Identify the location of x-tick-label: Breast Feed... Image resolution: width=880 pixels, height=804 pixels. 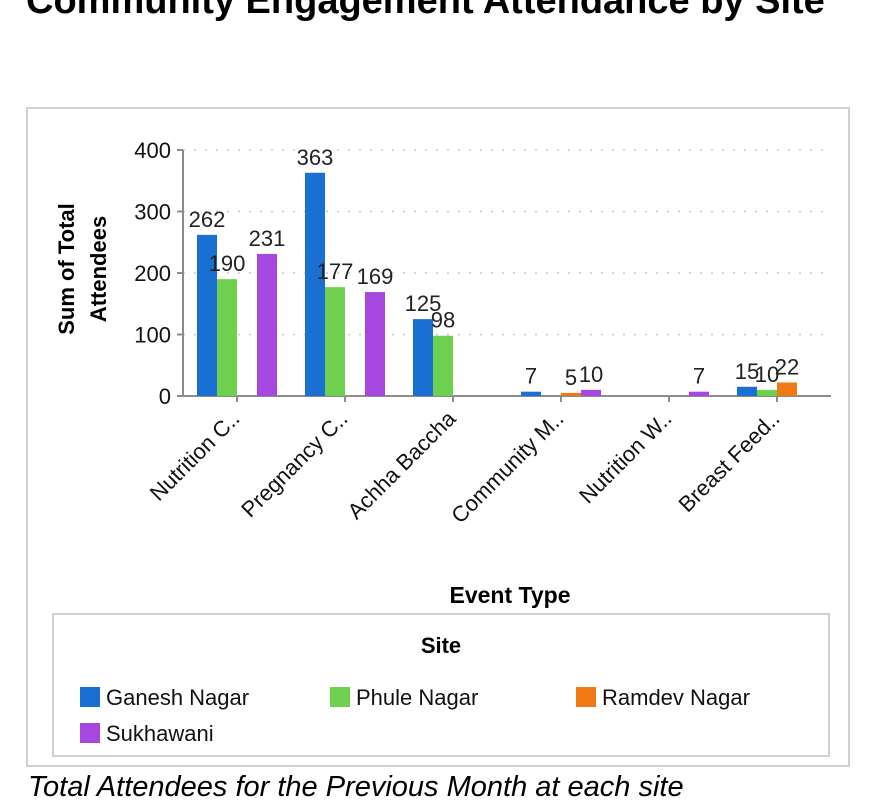
(728, 461).